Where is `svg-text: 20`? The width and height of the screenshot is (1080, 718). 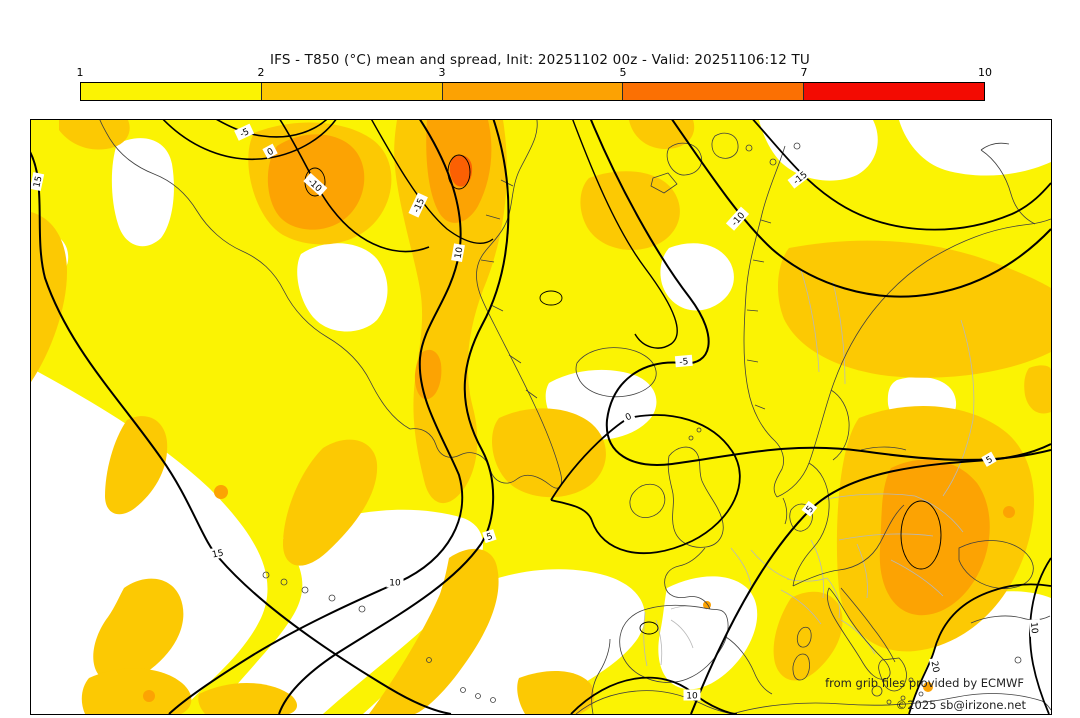
svg-text: 20 is located at coordinates (935, 666).